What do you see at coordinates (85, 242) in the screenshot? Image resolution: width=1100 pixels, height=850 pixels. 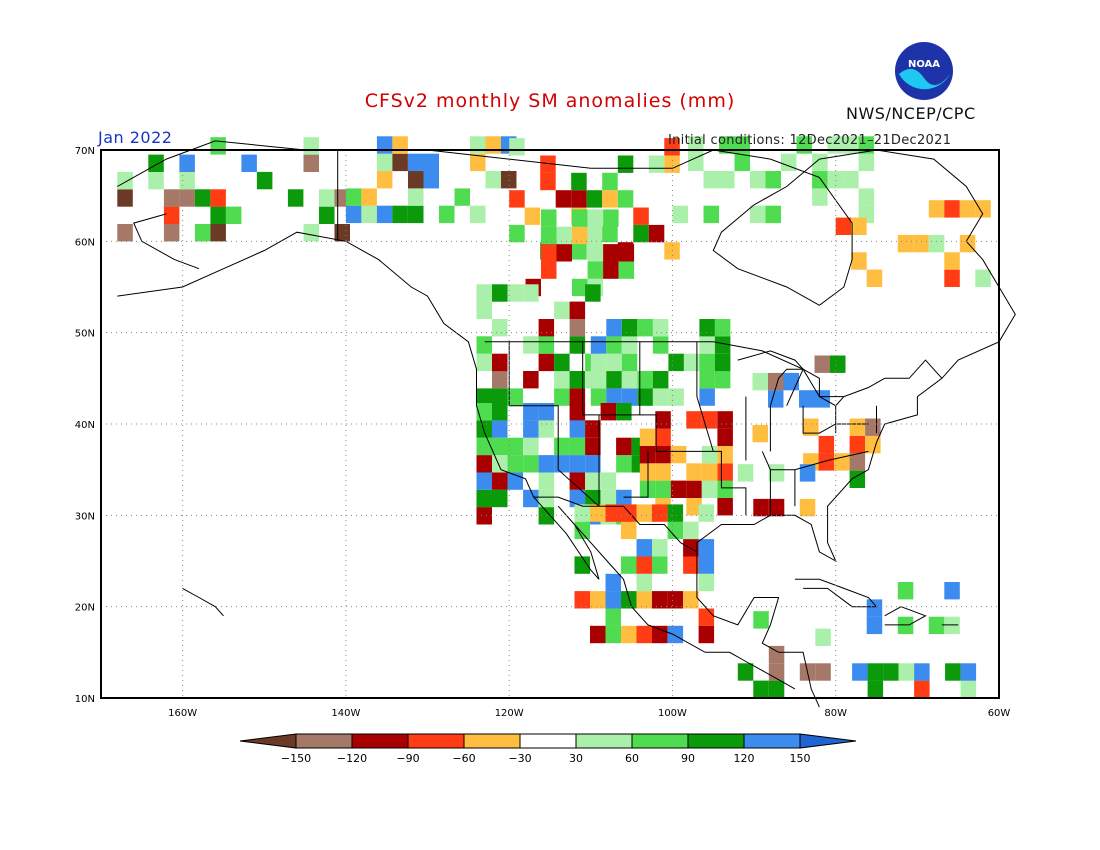 I see `lat-label: 60N` at bounding box center [85, 242].